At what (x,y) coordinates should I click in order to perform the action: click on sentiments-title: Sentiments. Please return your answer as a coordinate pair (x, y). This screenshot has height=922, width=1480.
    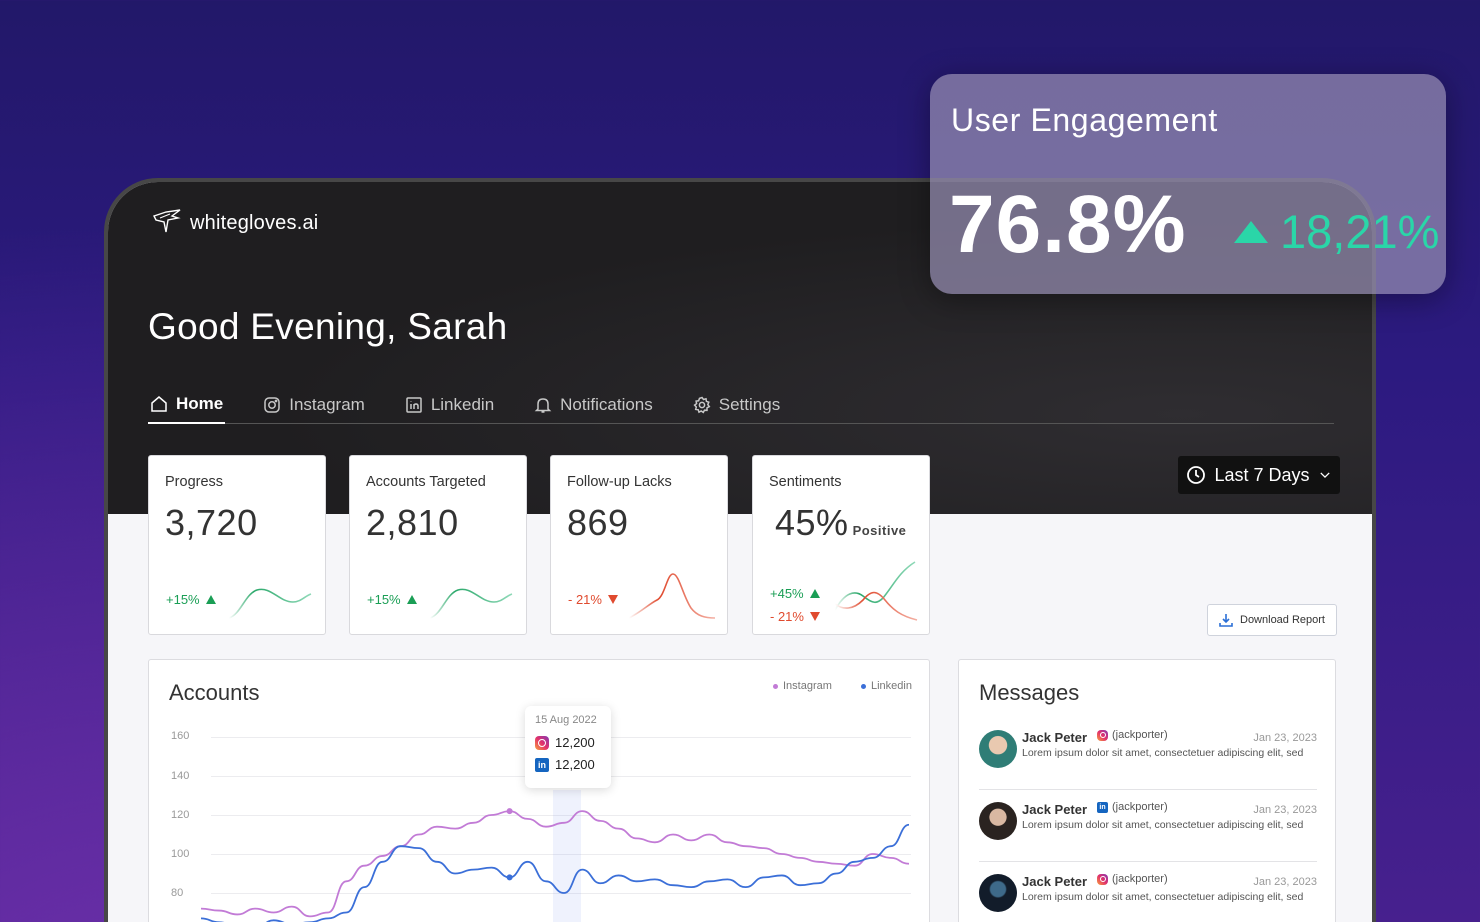
    Looking at the image, I should click on (805, 482).